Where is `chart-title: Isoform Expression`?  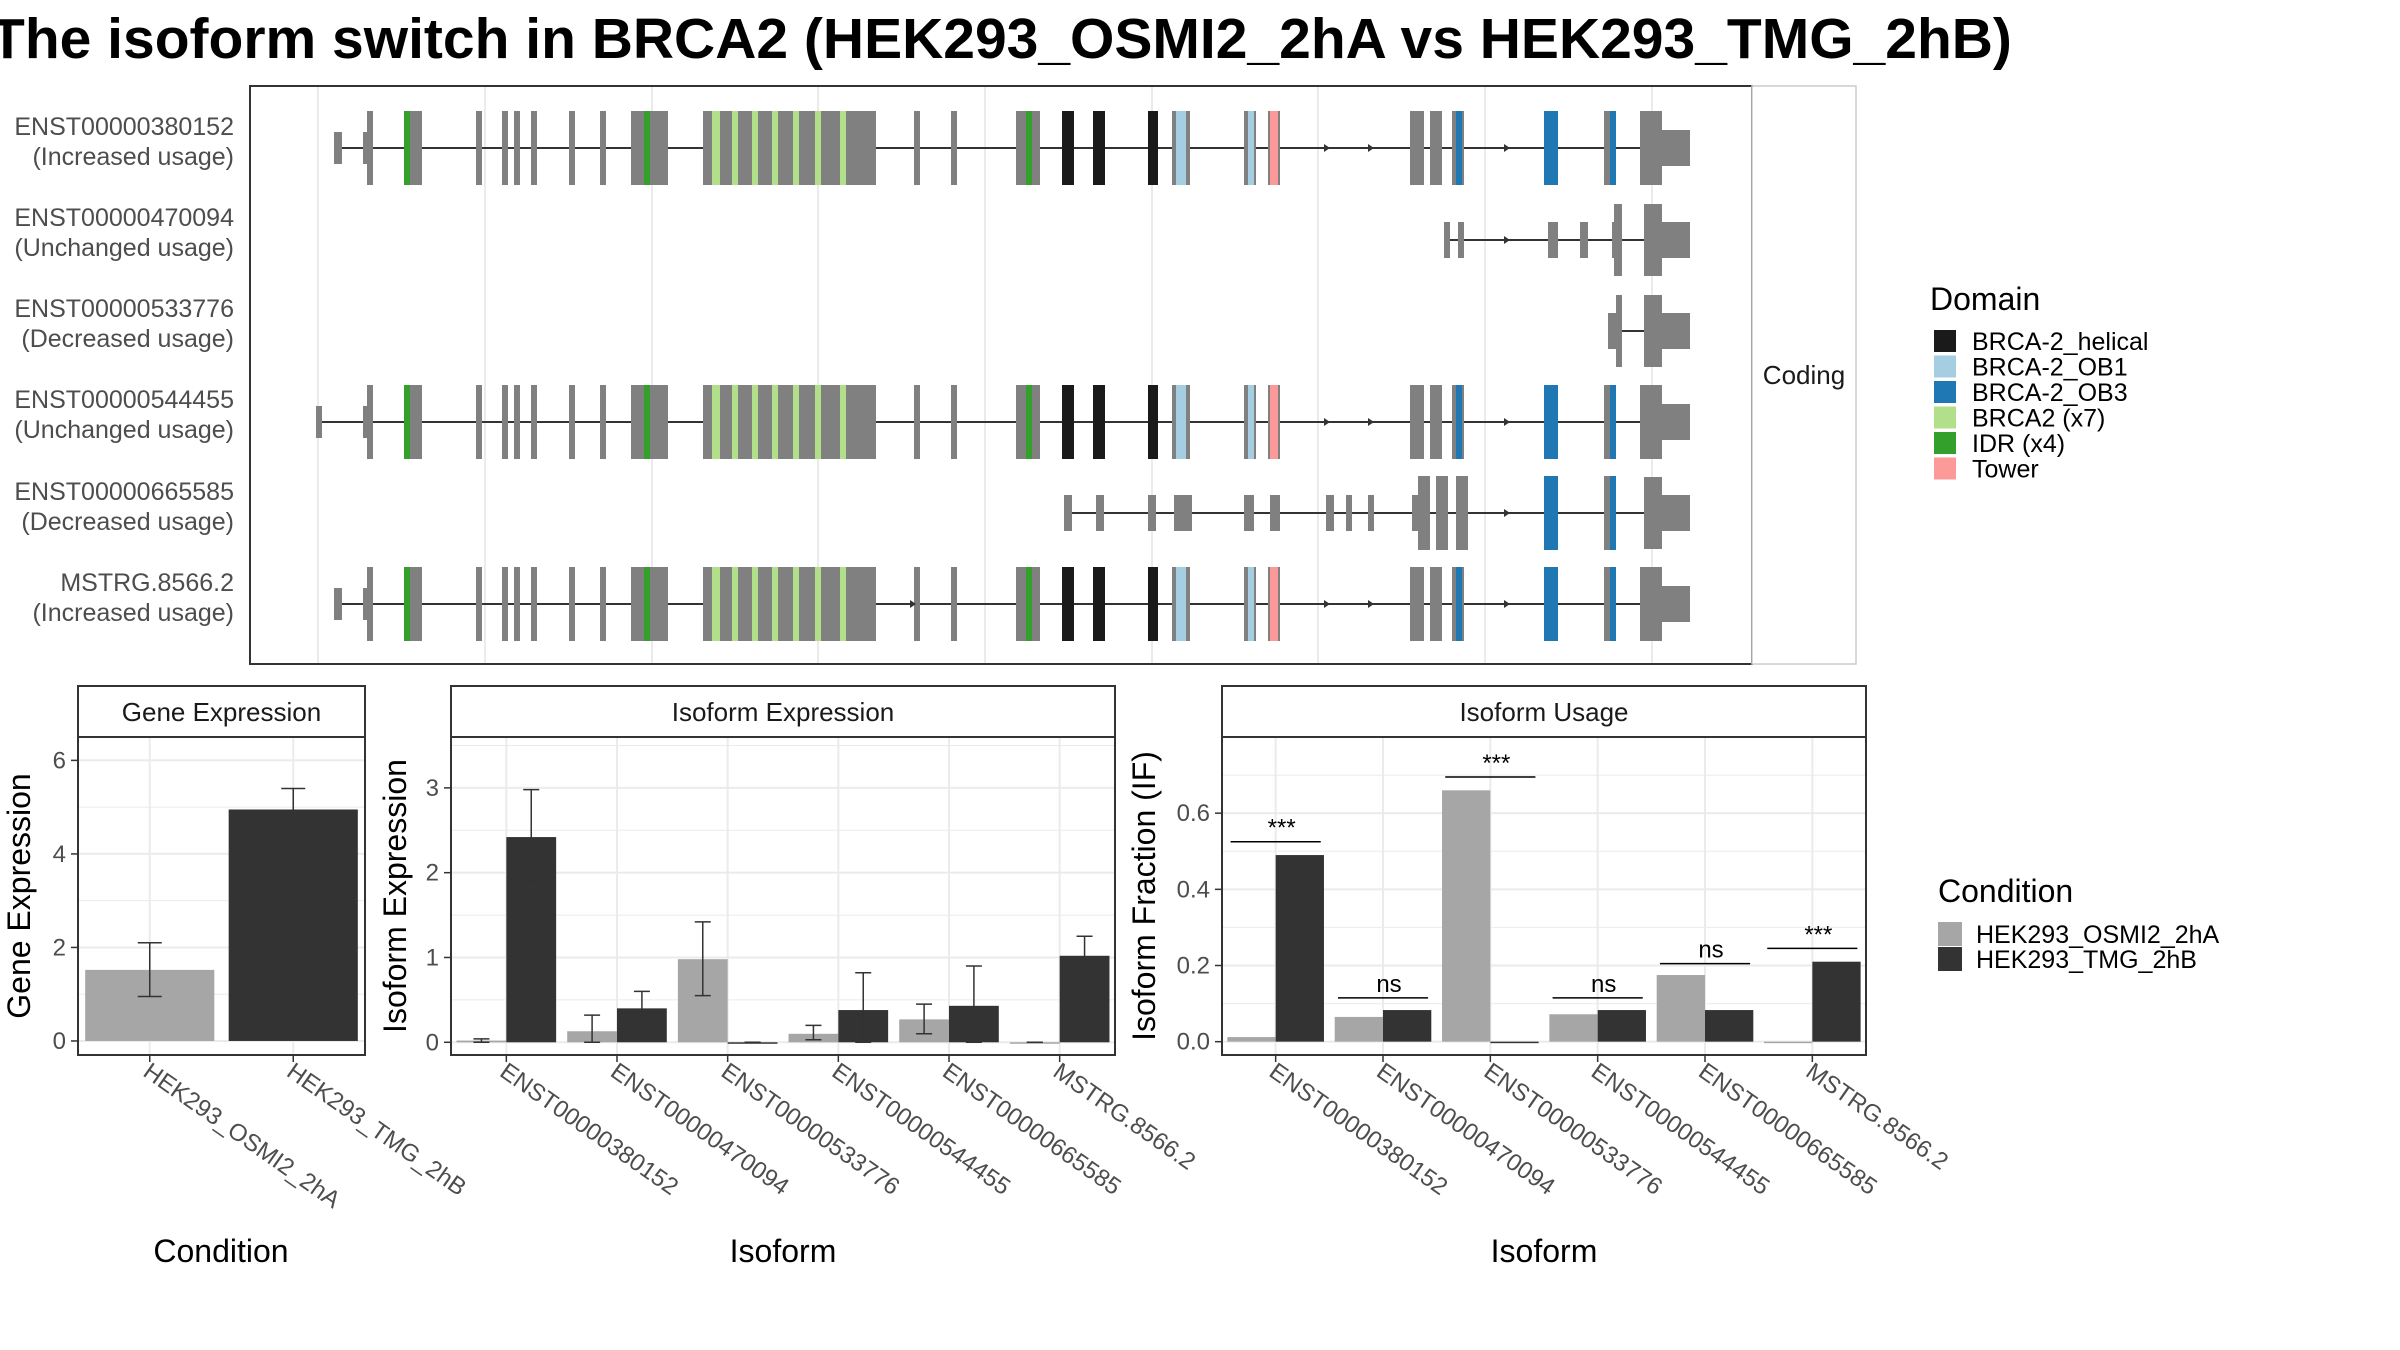 chart-title: Isoform Expression is located at coordinates (783, 712).